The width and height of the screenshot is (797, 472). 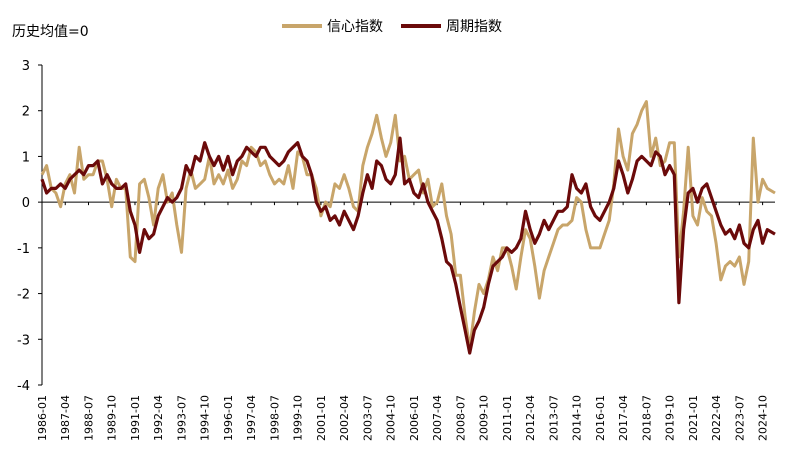 I want to click on legend: 信心指数 周期指数, so click(x=392, y=27).